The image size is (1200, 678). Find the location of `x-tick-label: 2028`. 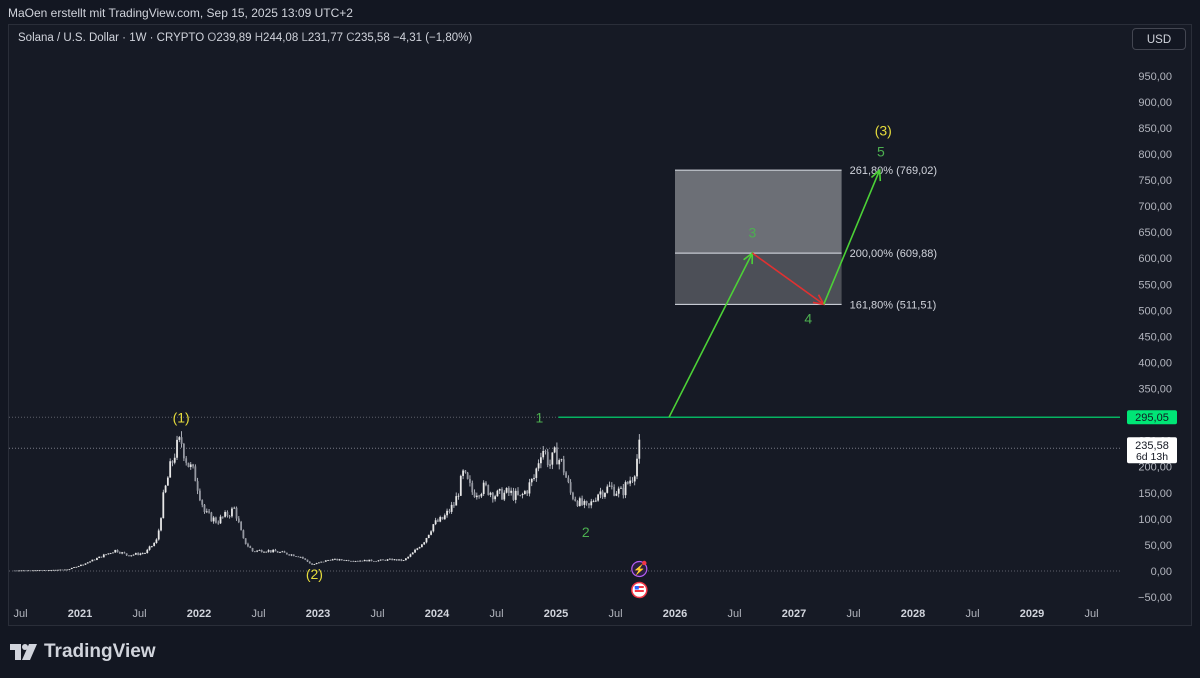

x-tick-label: 2028 is located at coordinates (913, 614).